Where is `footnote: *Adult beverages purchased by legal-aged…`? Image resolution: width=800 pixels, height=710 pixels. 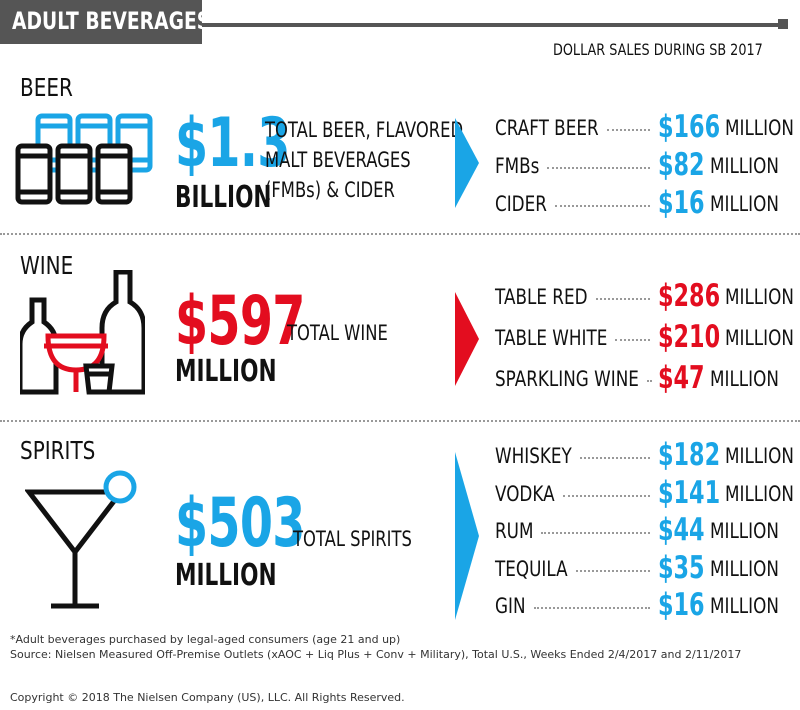 footnote: *Adult beverages purchased by legal-aged… is located at coordinates (205, 639).